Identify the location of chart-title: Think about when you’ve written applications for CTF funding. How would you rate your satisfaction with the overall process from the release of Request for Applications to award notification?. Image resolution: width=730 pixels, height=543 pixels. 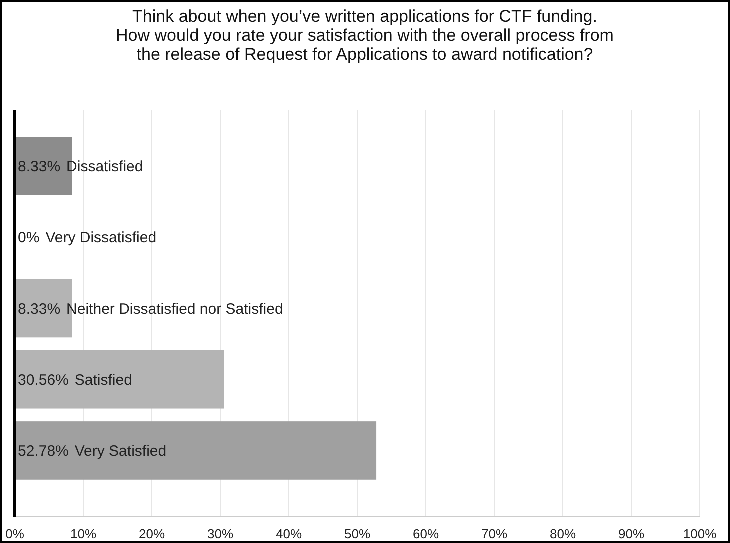
(365, 35).